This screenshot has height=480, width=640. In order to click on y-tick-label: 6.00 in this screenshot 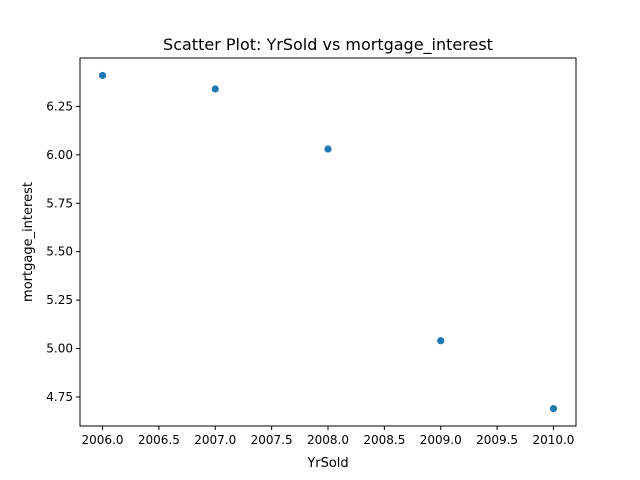, I will do `click(59, 155)`.